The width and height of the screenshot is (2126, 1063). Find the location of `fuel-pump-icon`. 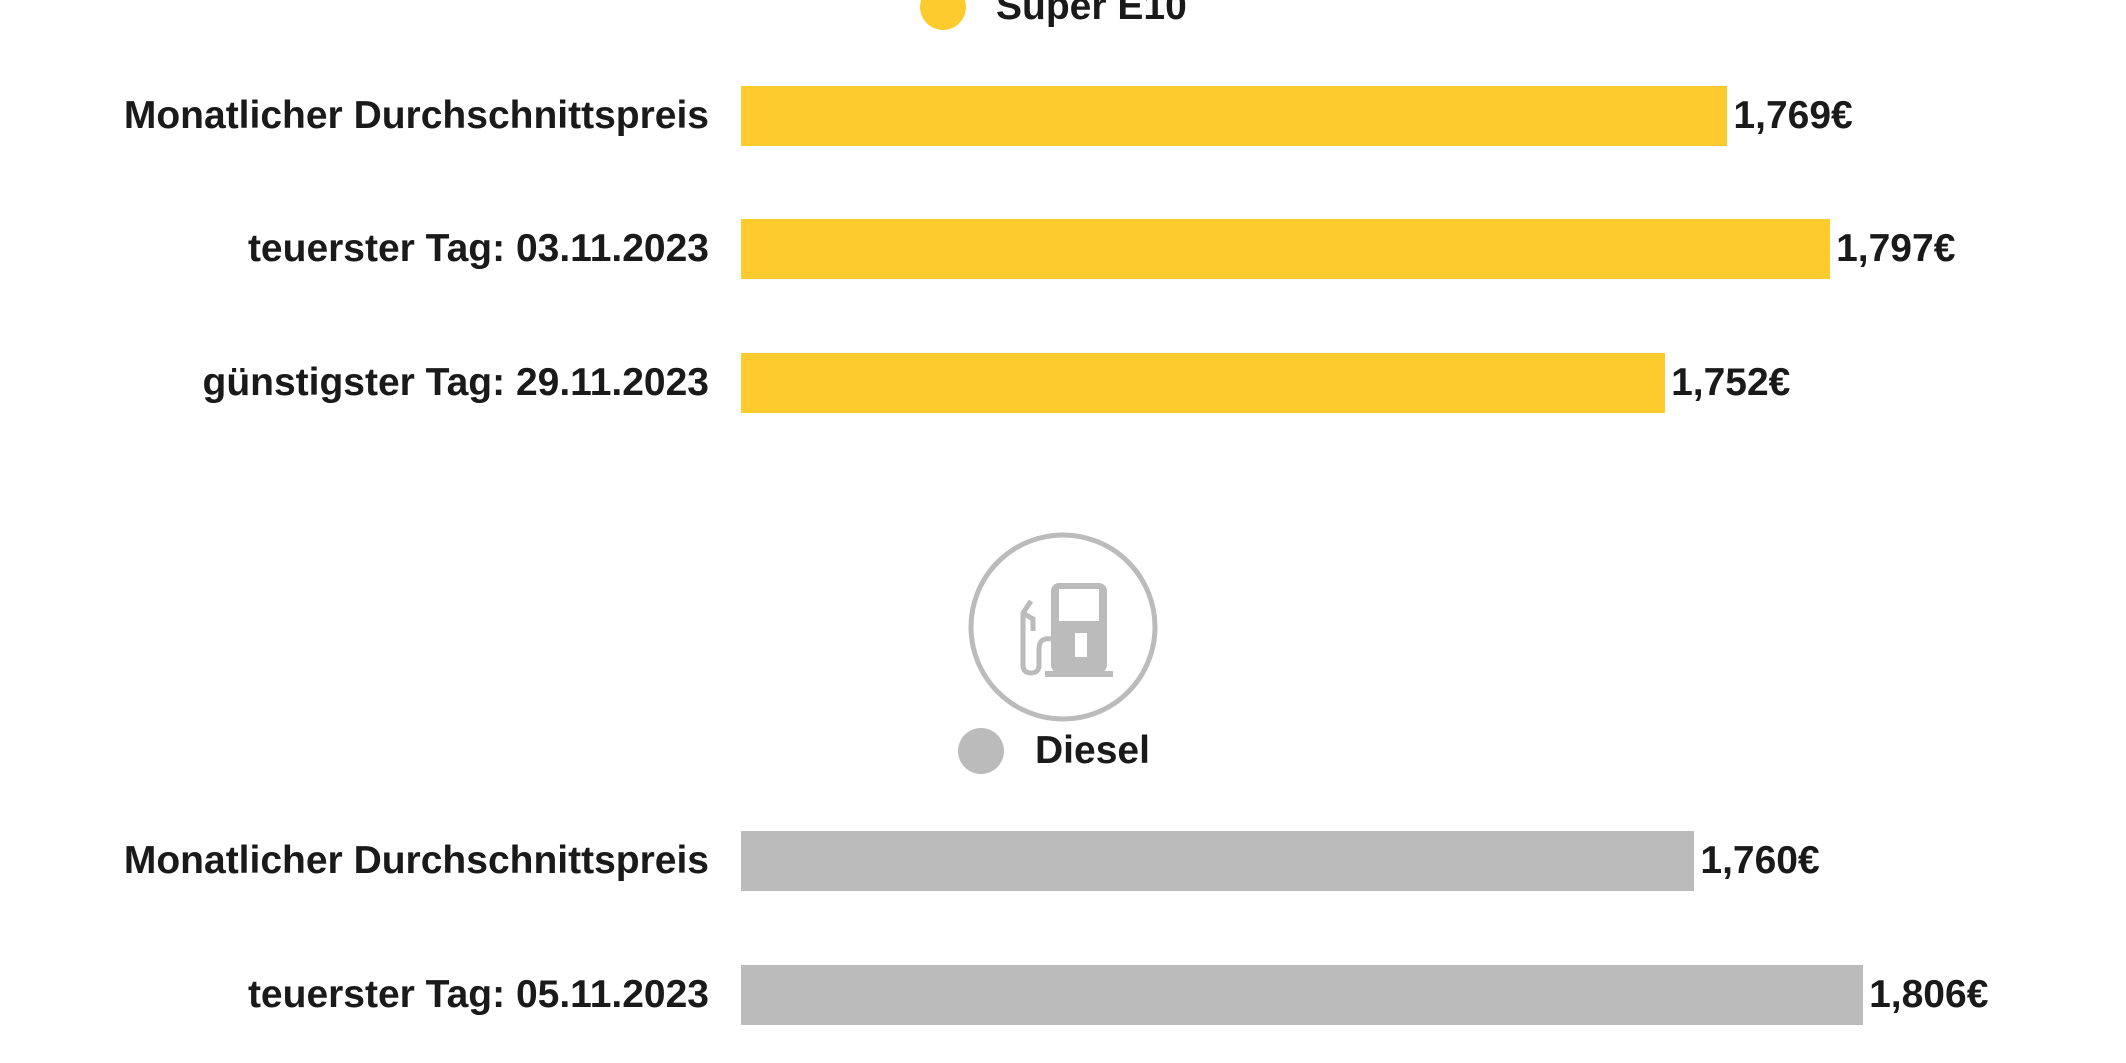

fuel-pump-icon is located at coordinates (1063, 627).